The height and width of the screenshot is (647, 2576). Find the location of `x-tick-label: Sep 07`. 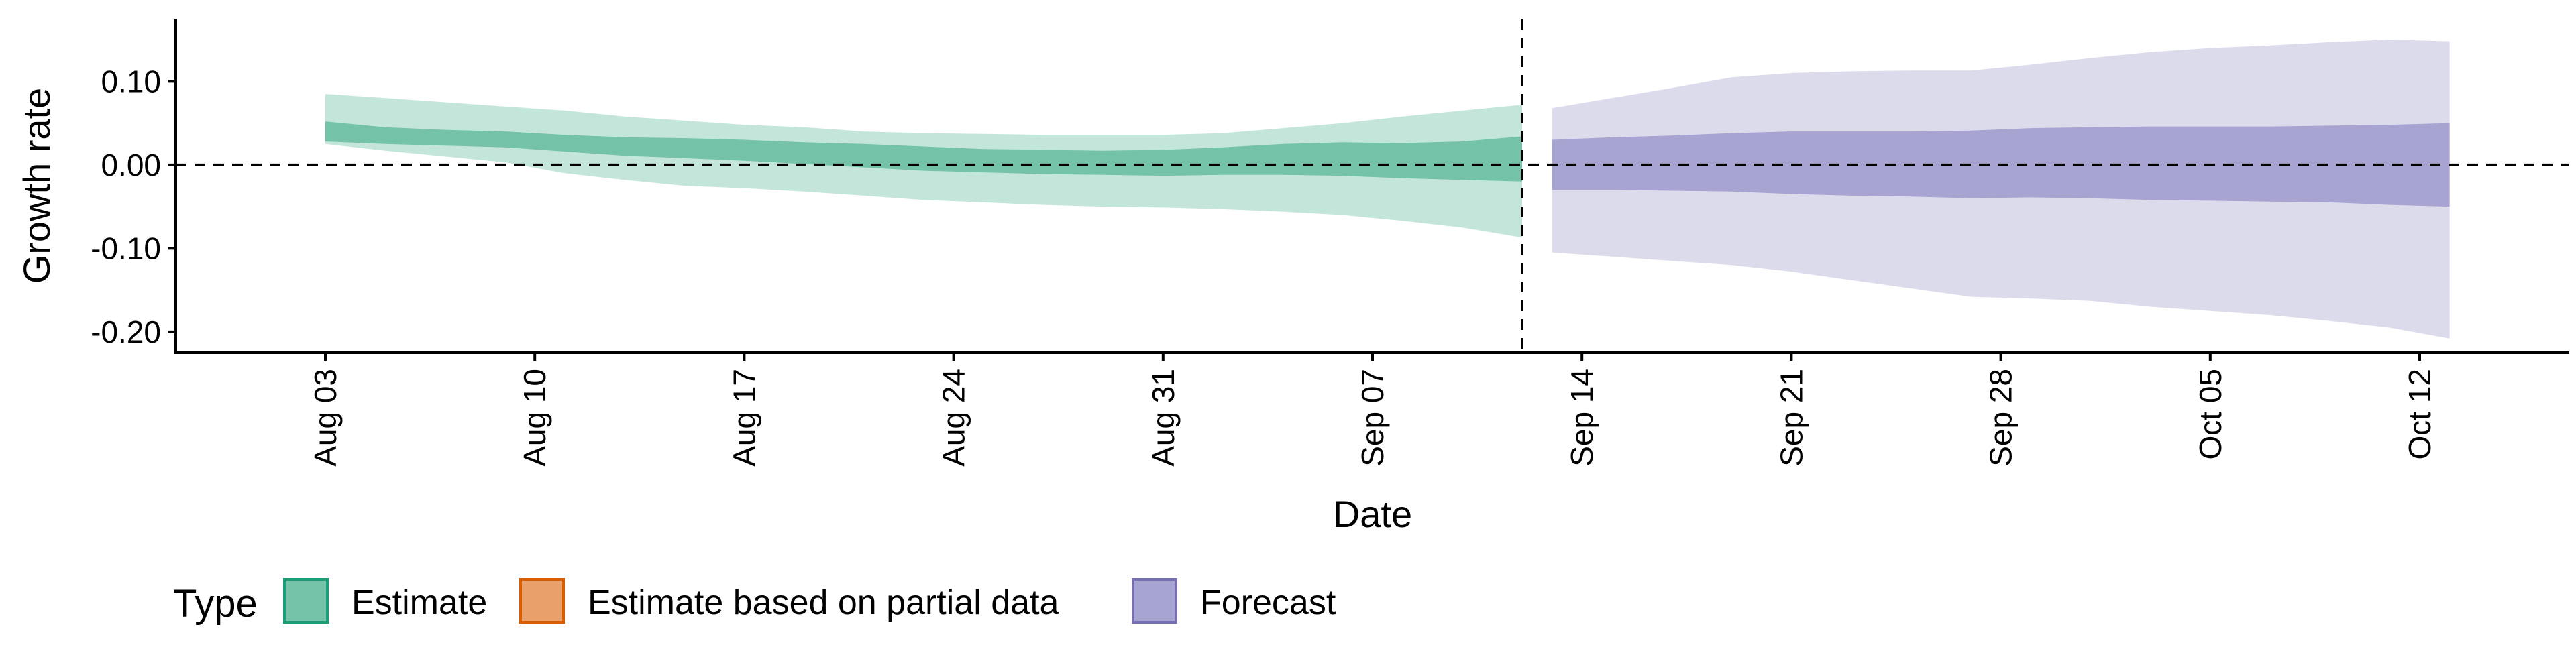

x-tick-label: Sep 07 is located at coordinates (1372, 418).